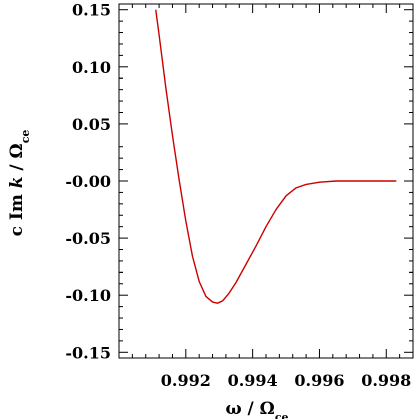  What do you see at coordinates (319, 380) in the screenshot?
I see `x-tick-label: 0.996` at bounding box center [319, 380].